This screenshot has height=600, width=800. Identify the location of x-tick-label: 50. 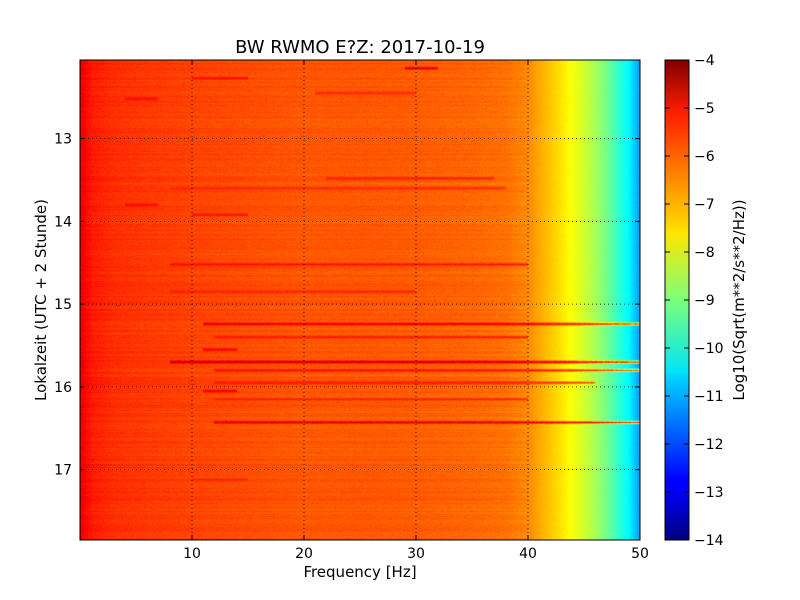
(640, 554).